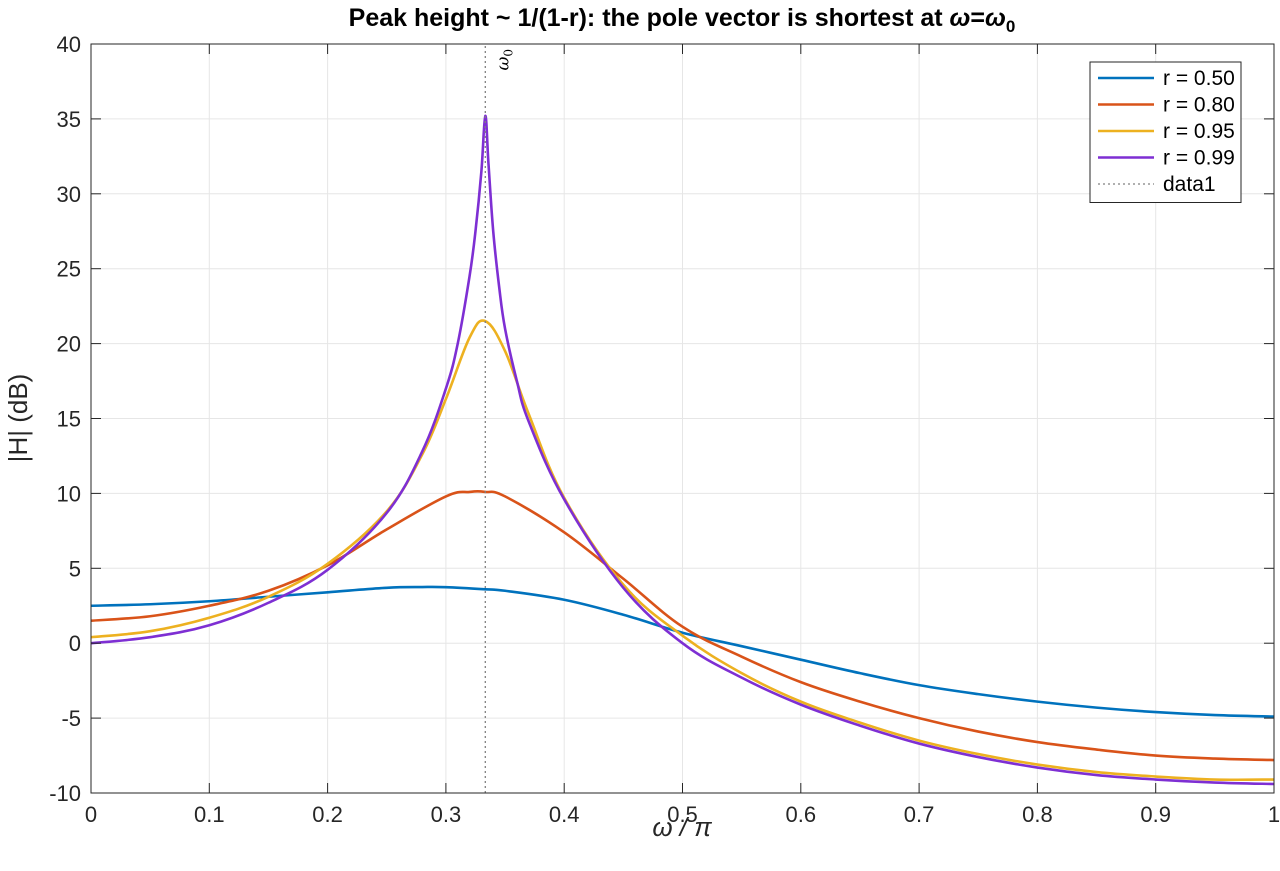 The image size is (1280, 871). What do you see at coordinates (1199, 78) in the screenshot?
I see `legend-label: r = 0.50` at bounding box center [1199, 78].